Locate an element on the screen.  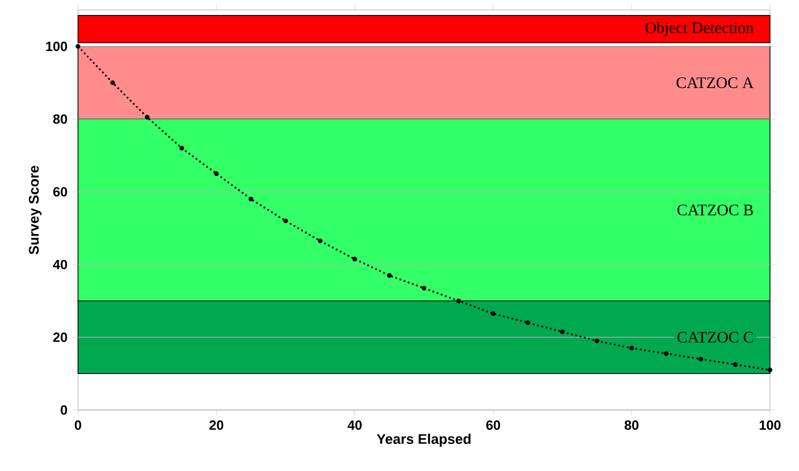
y-tick-label: 60 is located at coordinates (60, 192).